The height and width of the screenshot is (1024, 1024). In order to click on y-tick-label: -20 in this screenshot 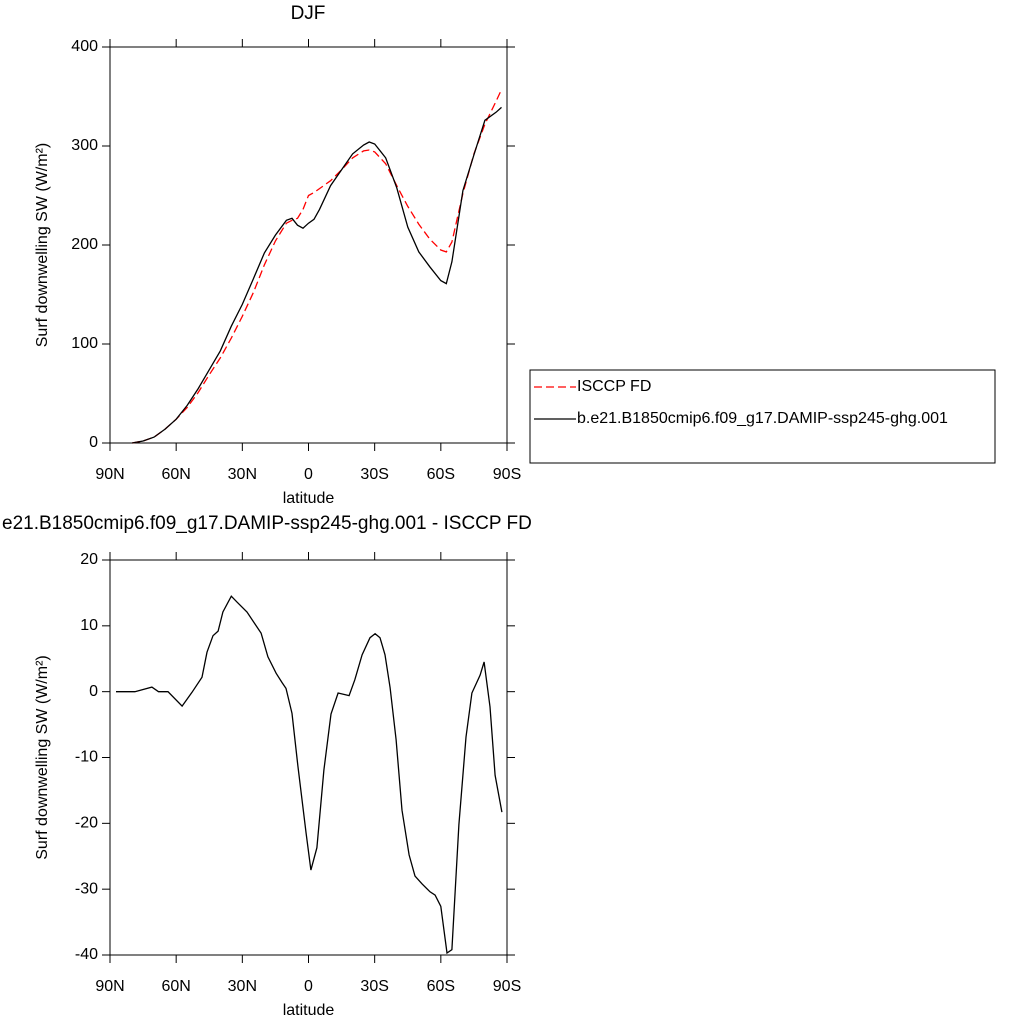, I will do `click(86, 823)`.